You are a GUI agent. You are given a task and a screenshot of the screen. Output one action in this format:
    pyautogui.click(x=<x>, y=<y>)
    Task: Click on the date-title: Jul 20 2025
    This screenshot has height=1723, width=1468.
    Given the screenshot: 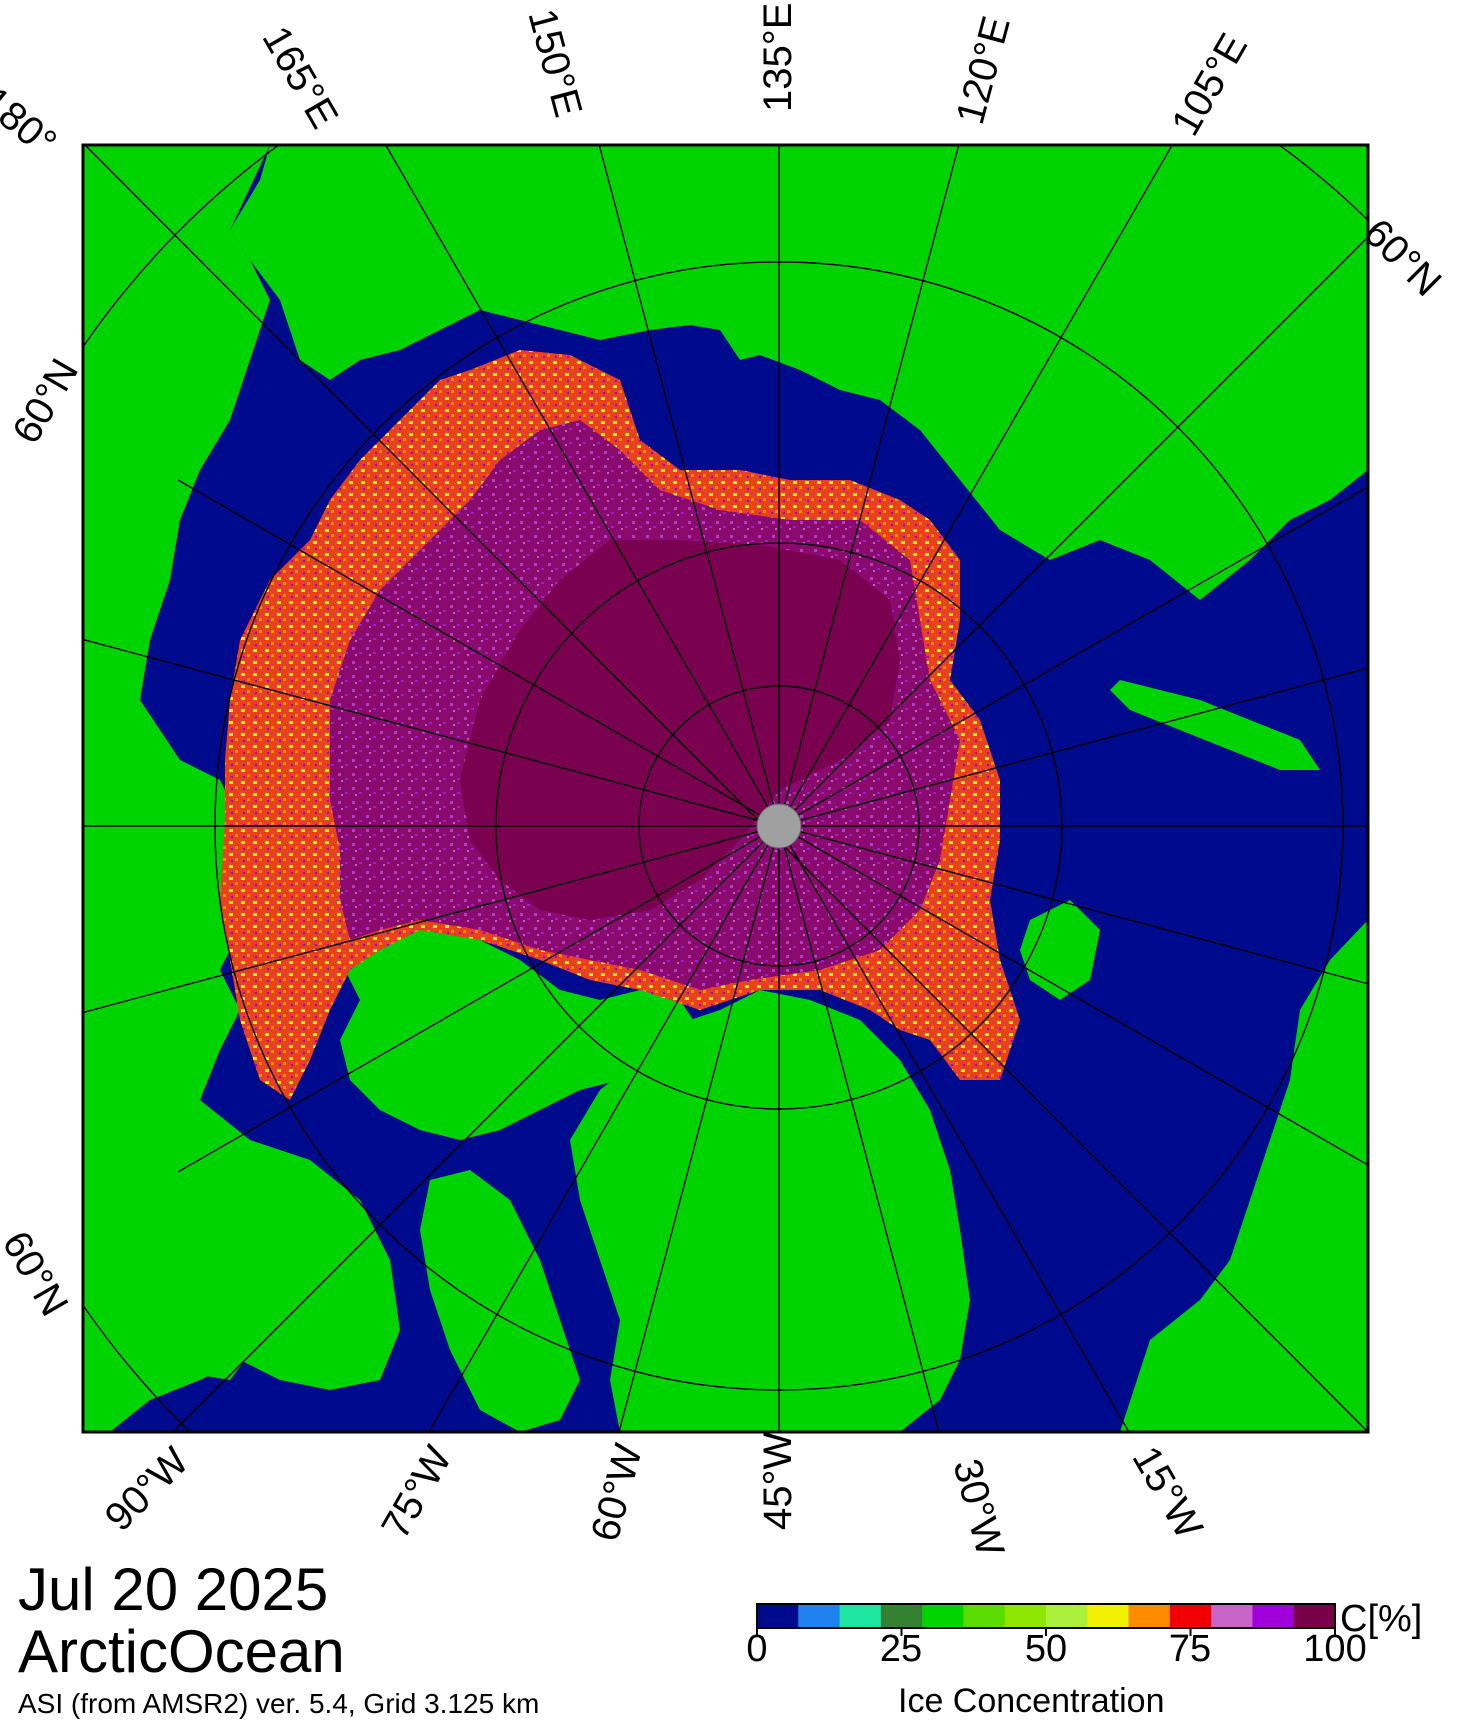 What is the action you would take?
    pyautogui.click(x=173, y=1589)
    